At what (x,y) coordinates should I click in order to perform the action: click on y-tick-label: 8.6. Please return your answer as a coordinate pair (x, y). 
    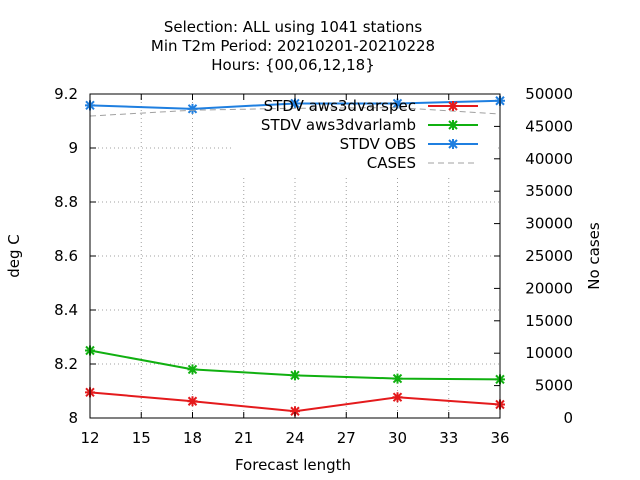
    Looking at the image, I should click on (66, 256).